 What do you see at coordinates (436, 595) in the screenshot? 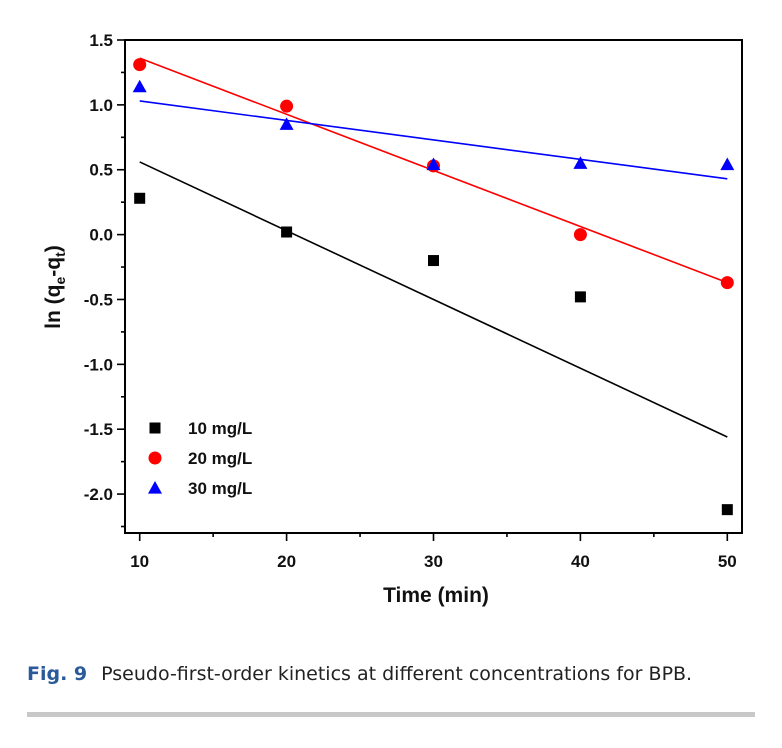
I see `x-axis-title: Time (min)` at bounding box center [436, 595].